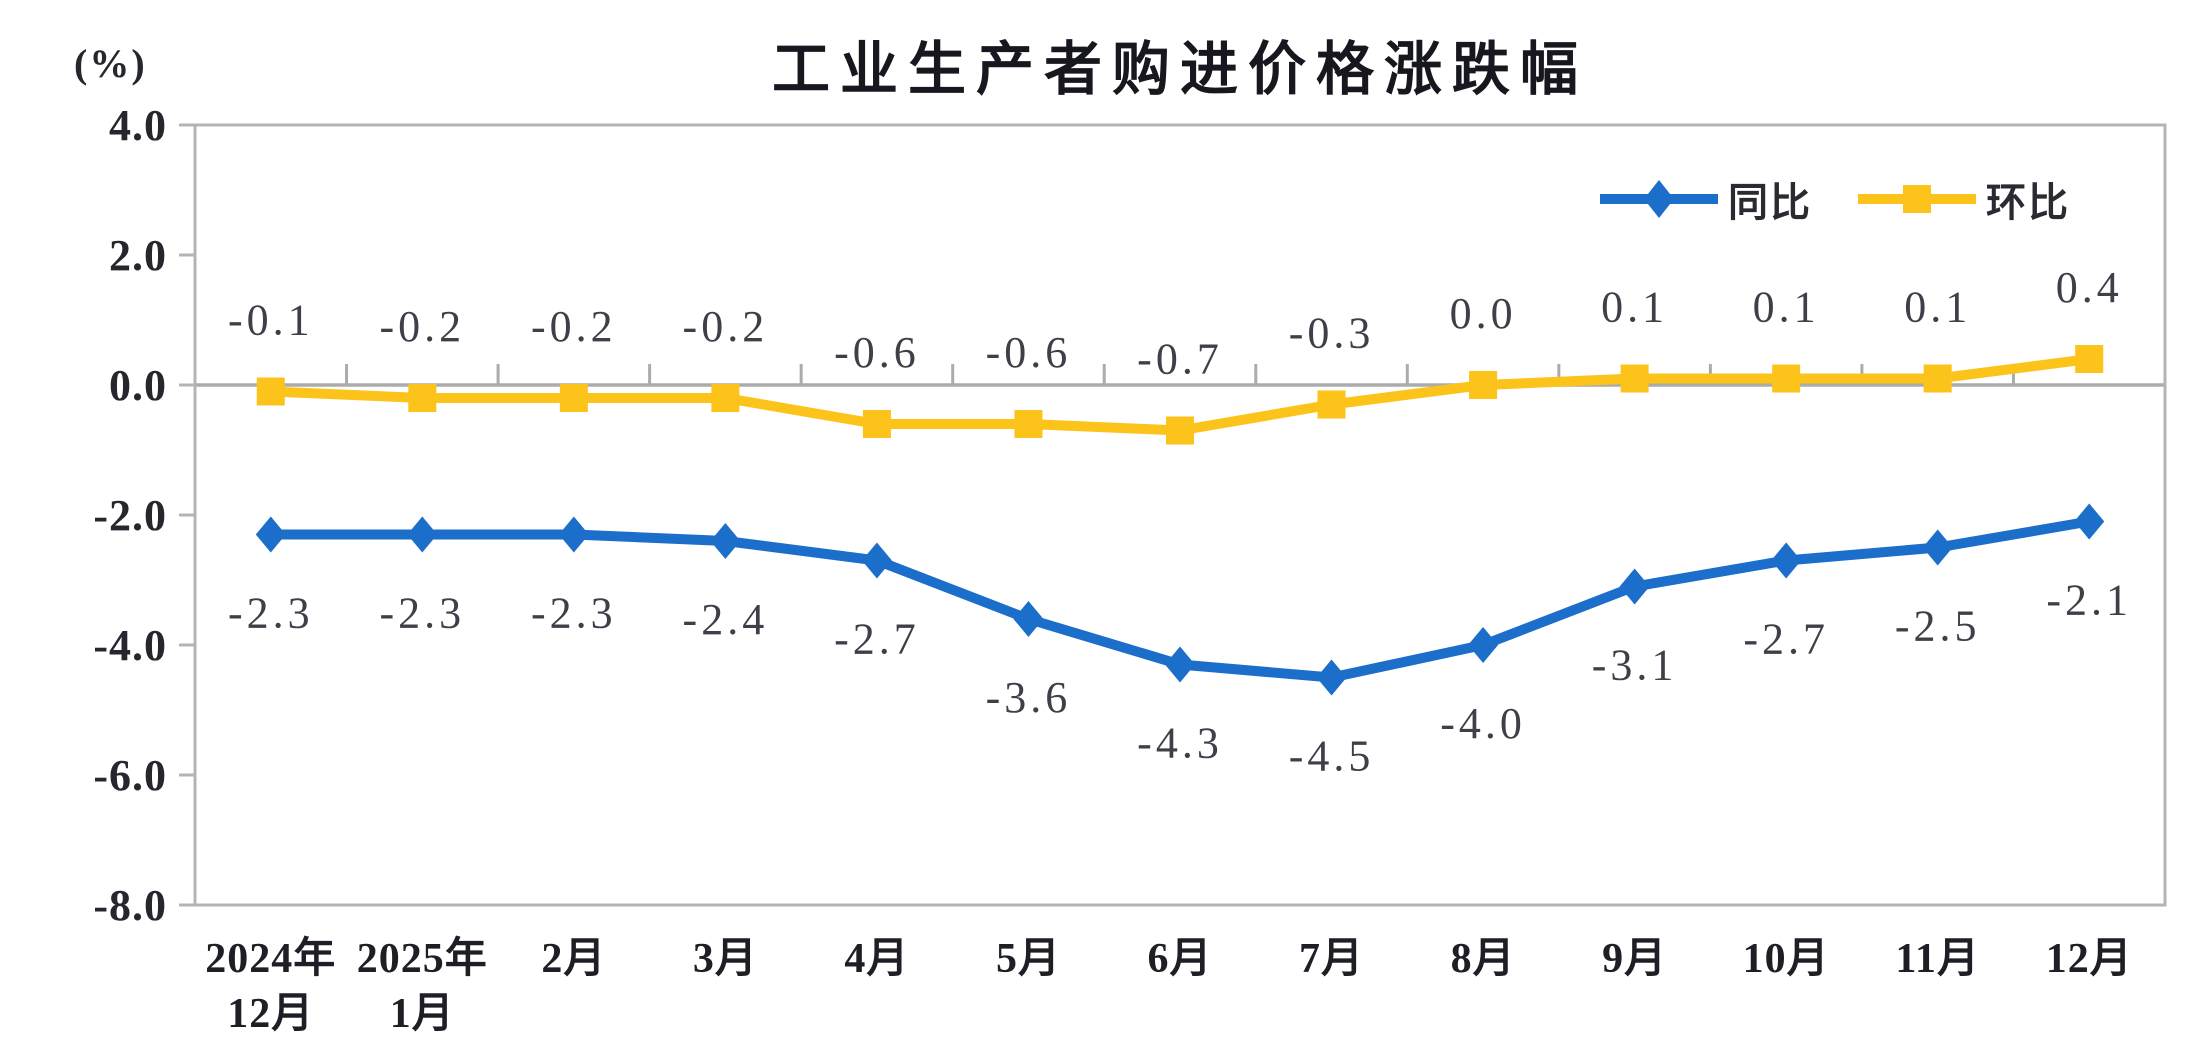 This screenshot has height=1060, width=2208. I want to click on y-tick-label: -2.0, so click(130, 515).